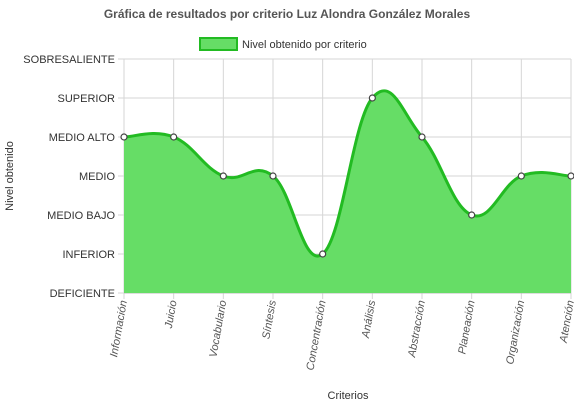  I want to click on y-tick-label: SUPERIOR, so click(87, 99).